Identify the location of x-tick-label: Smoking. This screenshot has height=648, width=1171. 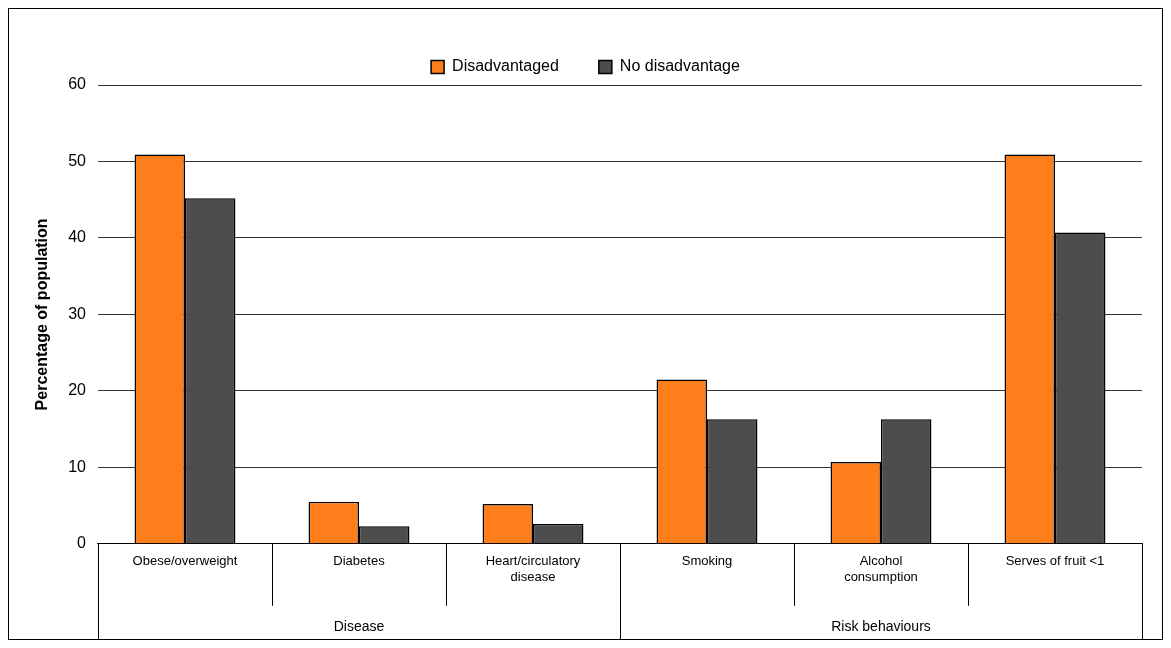
(707, 561).